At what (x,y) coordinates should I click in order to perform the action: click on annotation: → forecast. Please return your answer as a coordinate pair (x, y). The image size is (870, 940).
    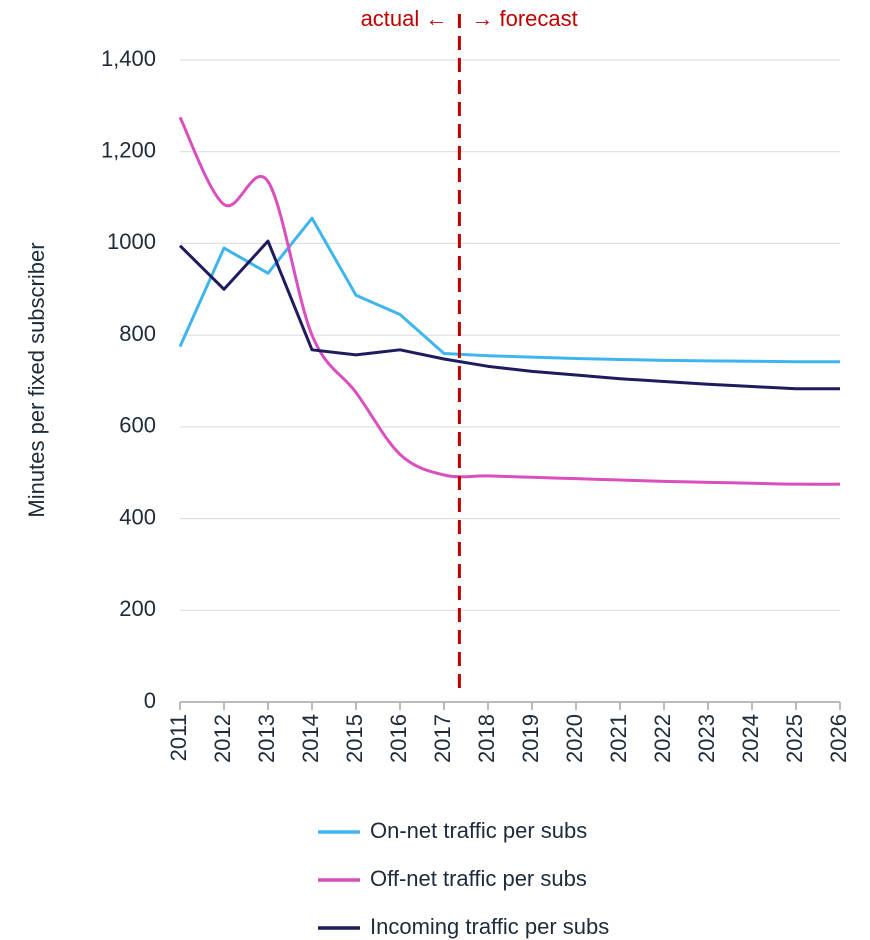
    Looking at the image, I should click on (524, 18).